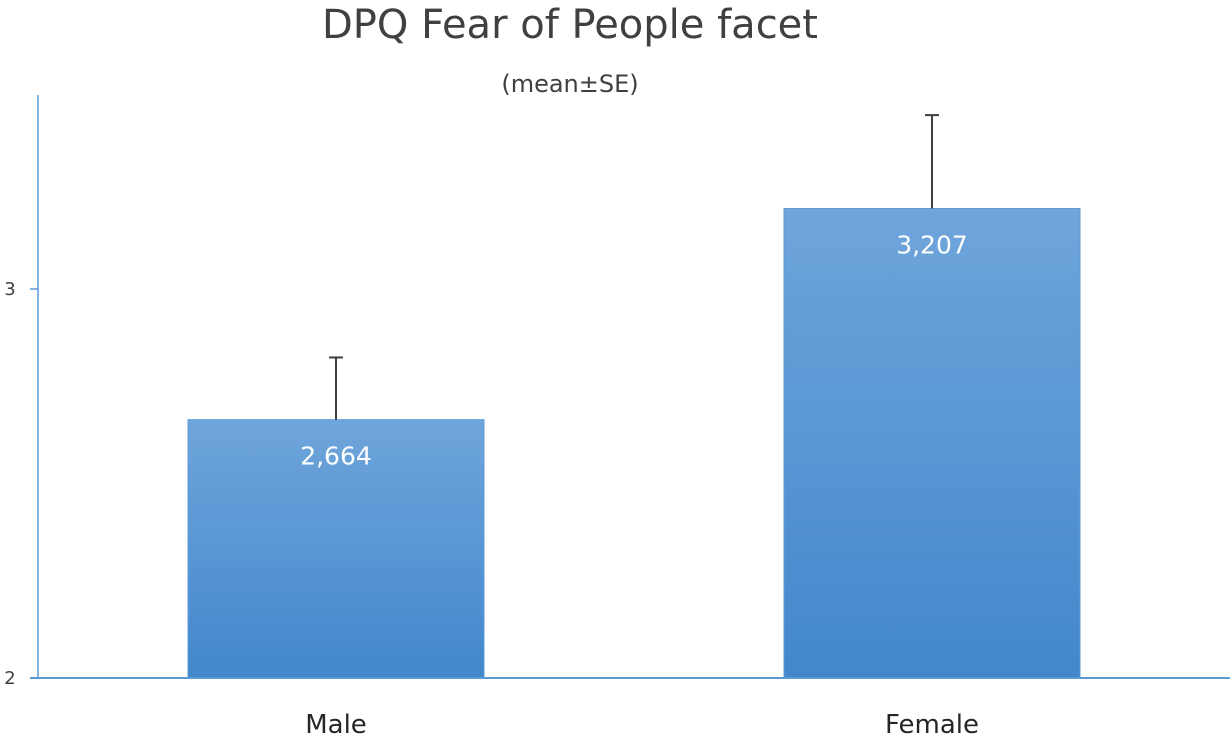 The image size is (1230, 736). Describe the element at coordinates (932, 723) in the screenshot. I see `x-tick-label-female: Female` at that location.